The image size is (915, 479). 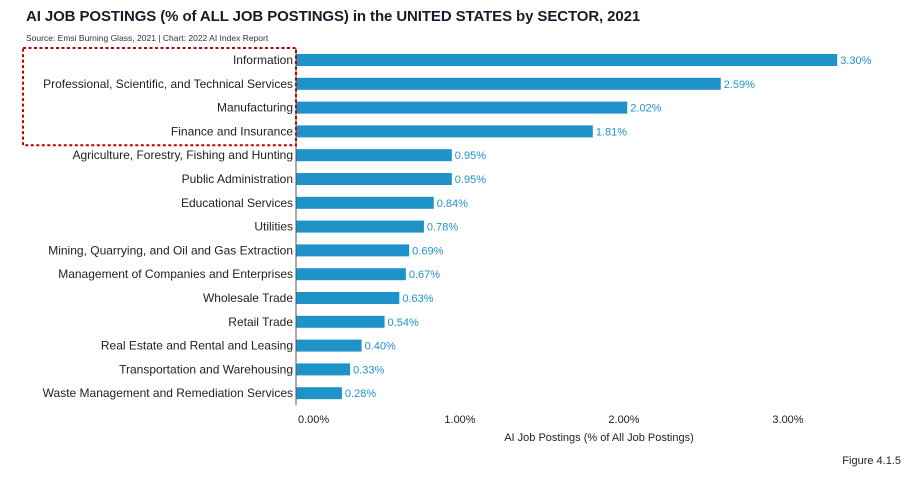 What do you see at coordinates (273, 227) in the screenshot?
I see `category-label: Utilities` at bounding box center [273, 227].